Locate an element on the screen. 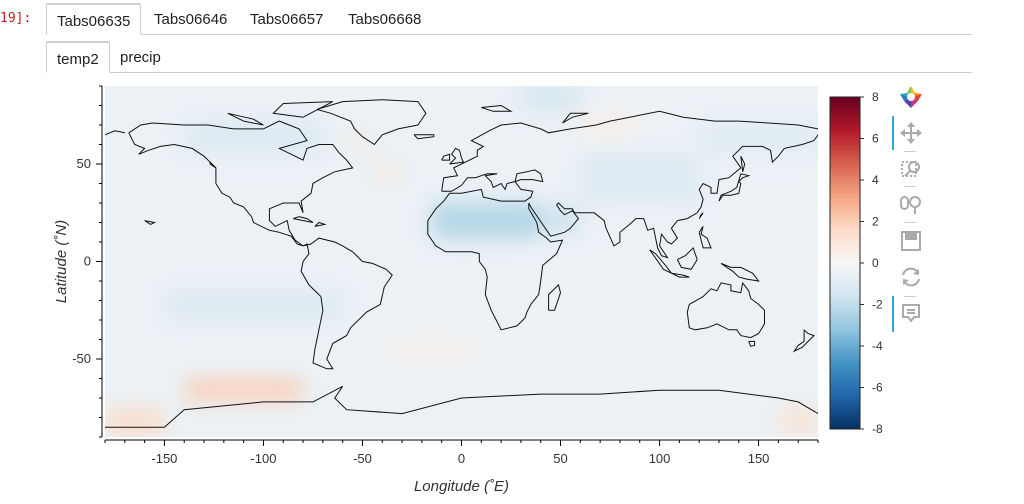 This screenshot has width=1024, height=504. box-zoom-icon is located at coordinates (911, 169).